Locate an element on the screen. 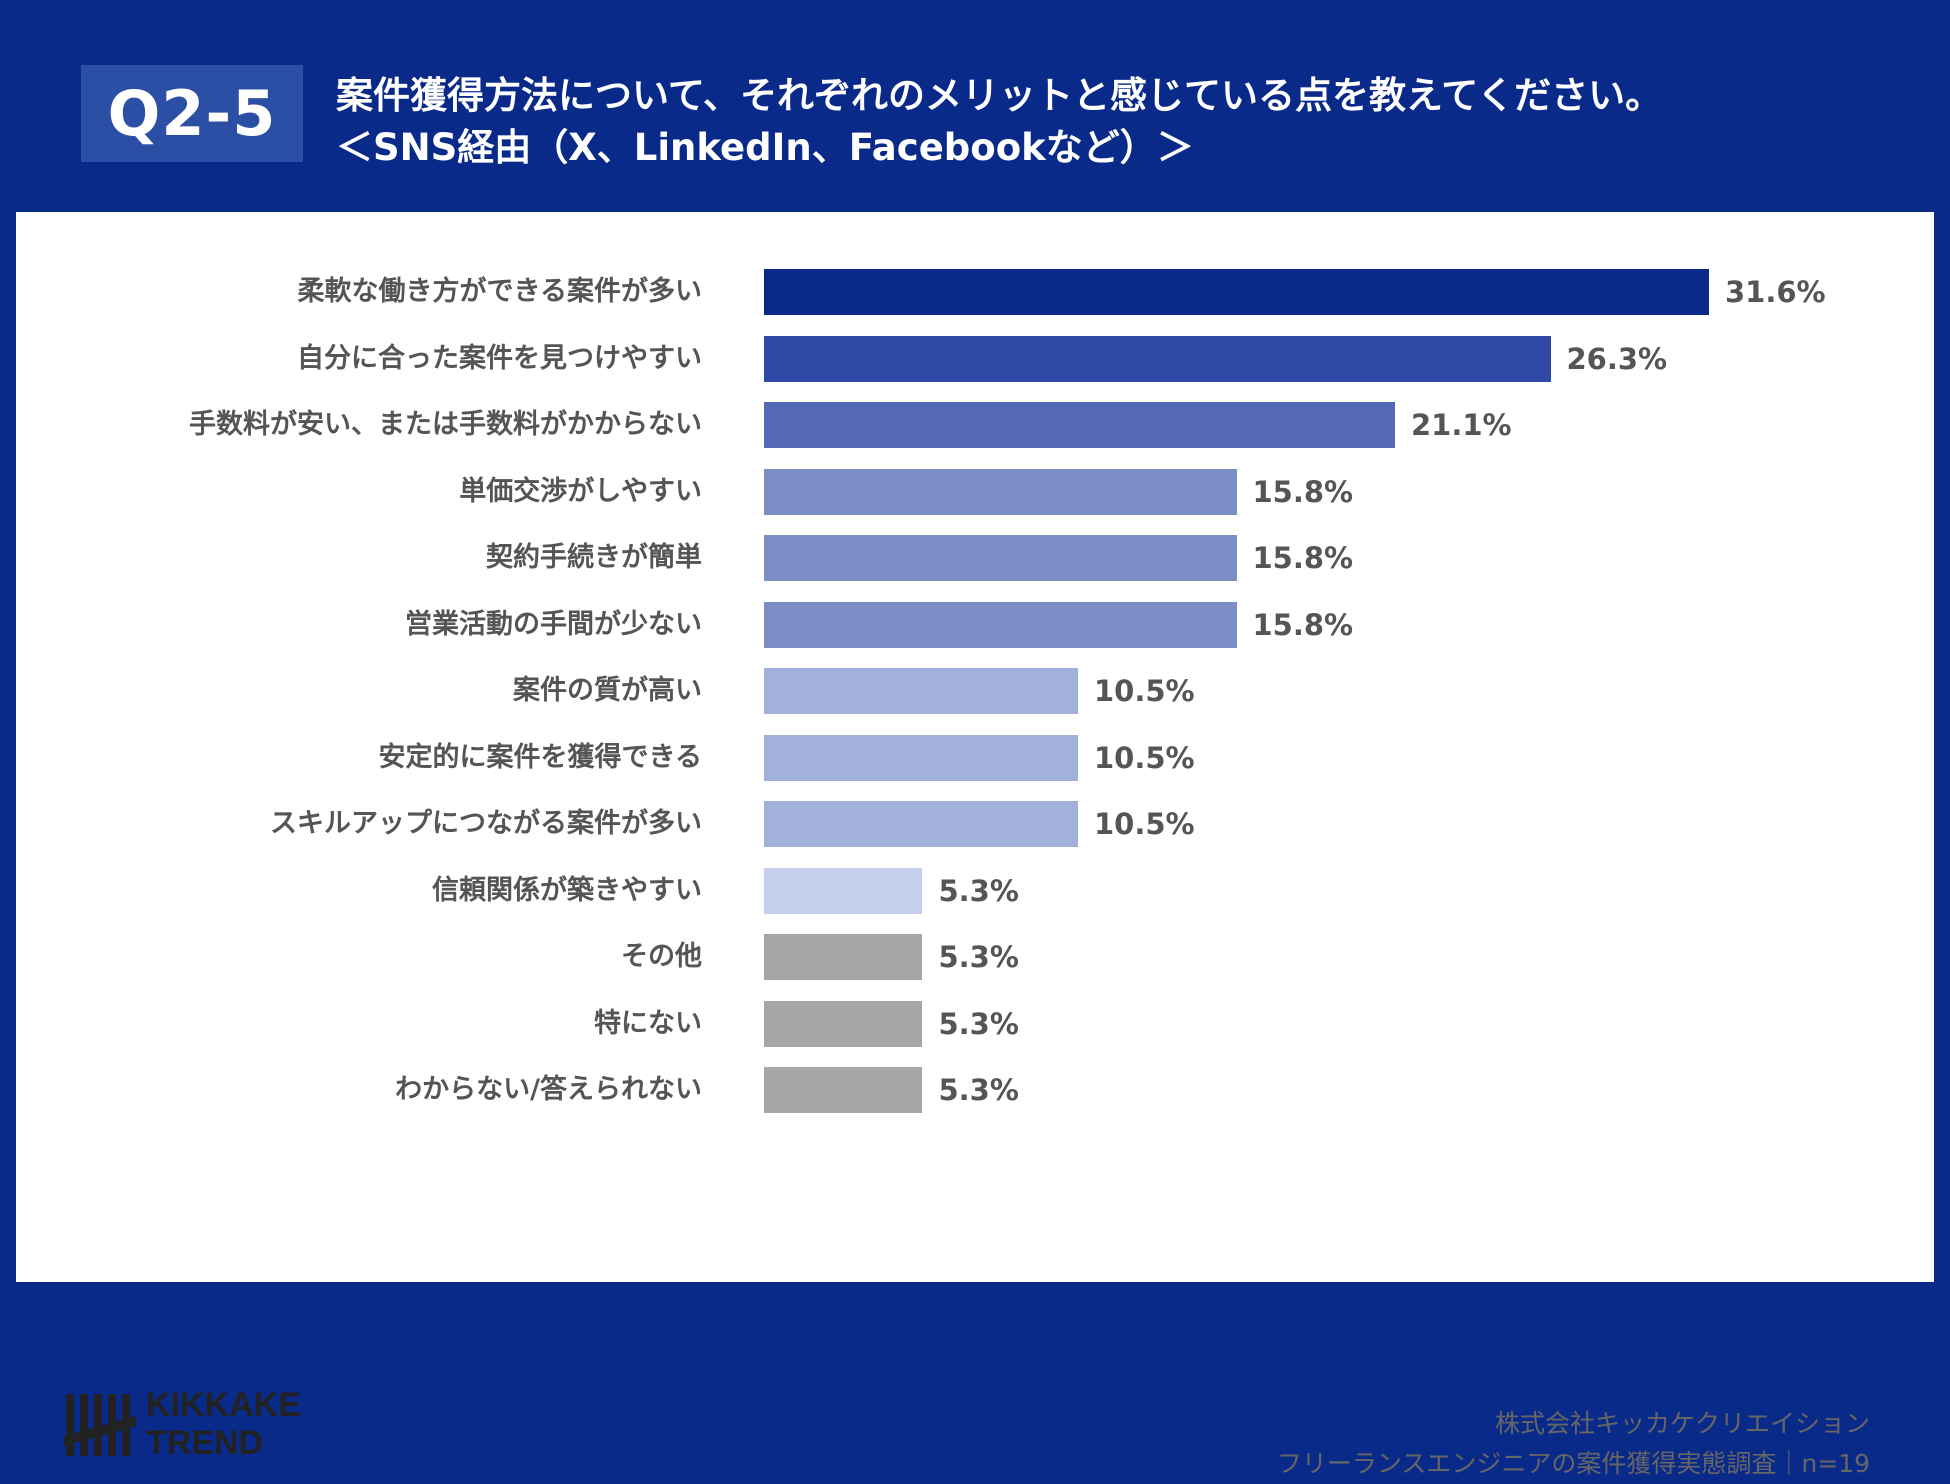 The width and height of the screenshot is (1950, 1484). value-label: 31.6% is located at coordinates (1775, 292).